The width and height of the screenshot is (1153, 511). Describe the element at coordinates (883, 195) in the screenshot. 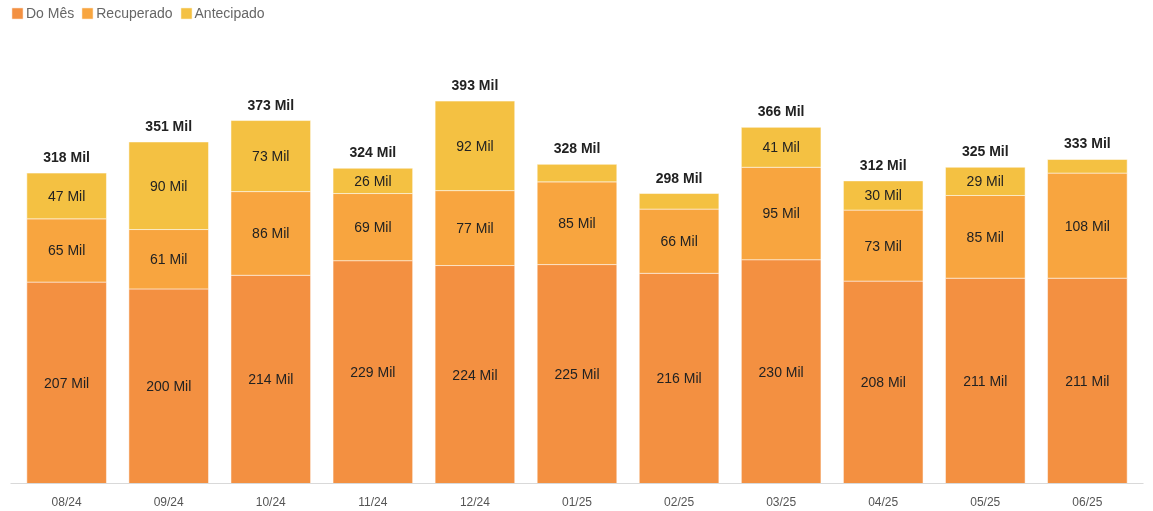

I see `data-label: 30 Mil` at that location.